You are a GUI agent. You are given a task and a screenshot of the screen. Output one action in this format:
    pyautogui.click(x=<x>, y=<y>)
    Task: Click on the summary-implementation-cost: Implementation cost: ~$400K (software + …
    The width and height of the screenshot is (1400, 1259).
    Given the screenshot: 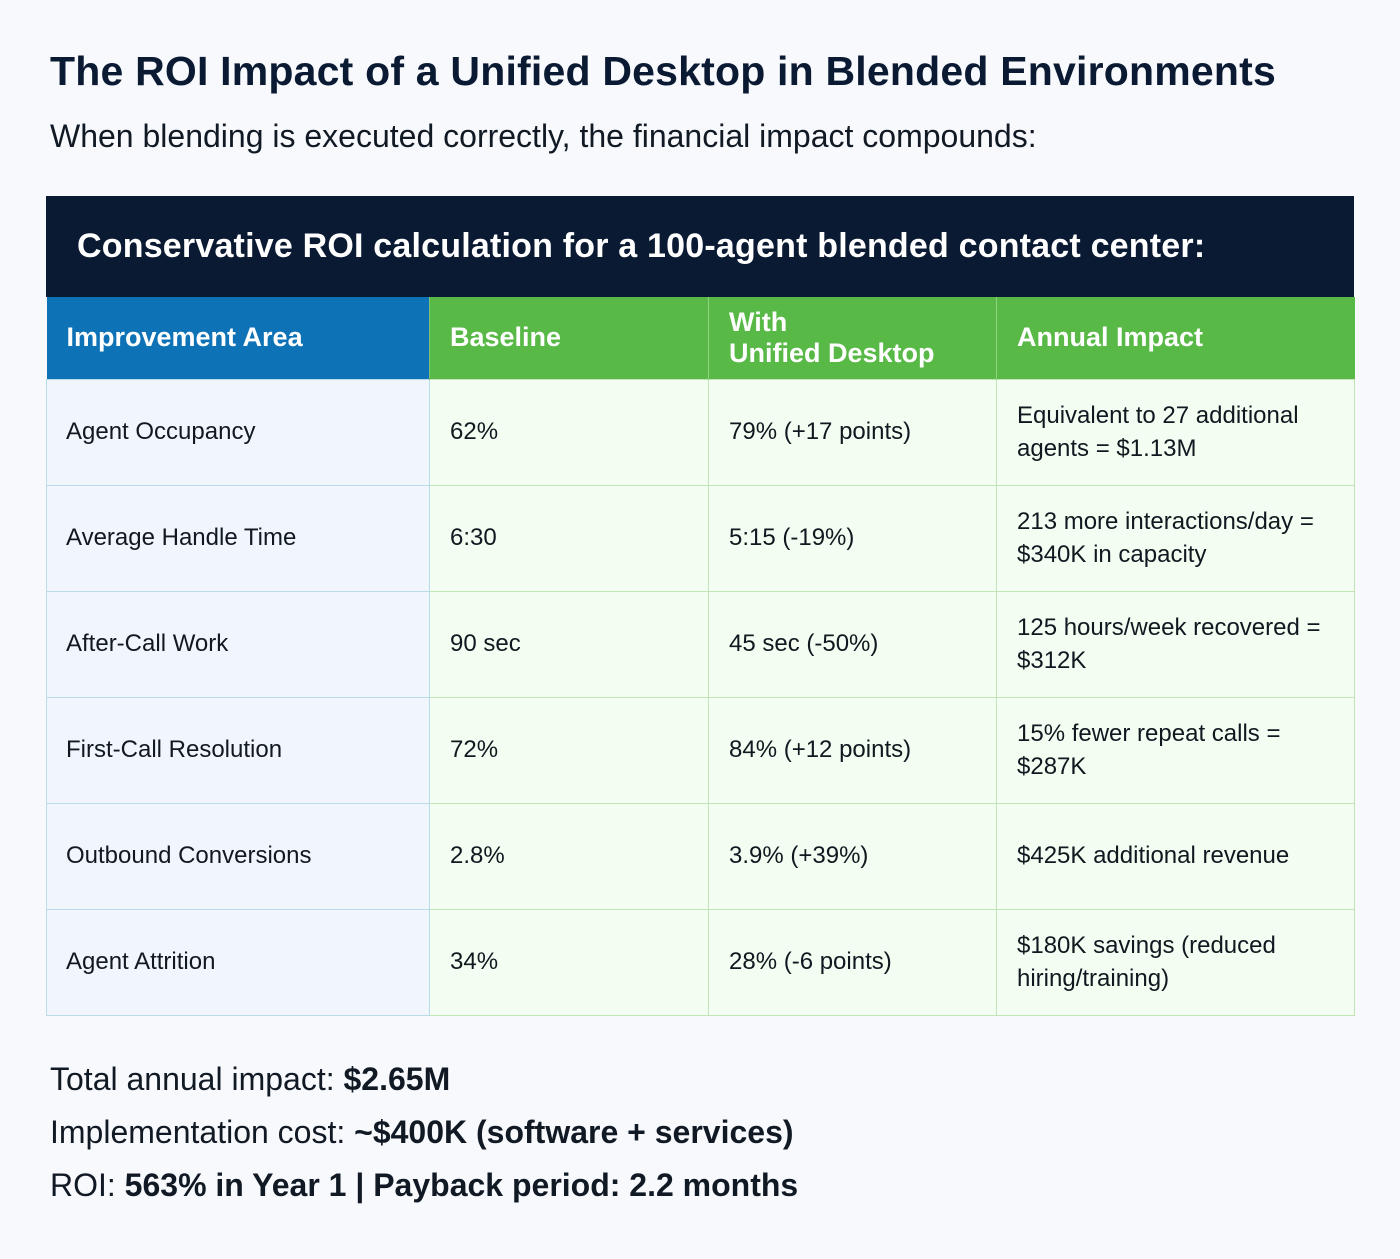 What is the action you would take?
    pyautogui.click(x=422, y=1132)
    